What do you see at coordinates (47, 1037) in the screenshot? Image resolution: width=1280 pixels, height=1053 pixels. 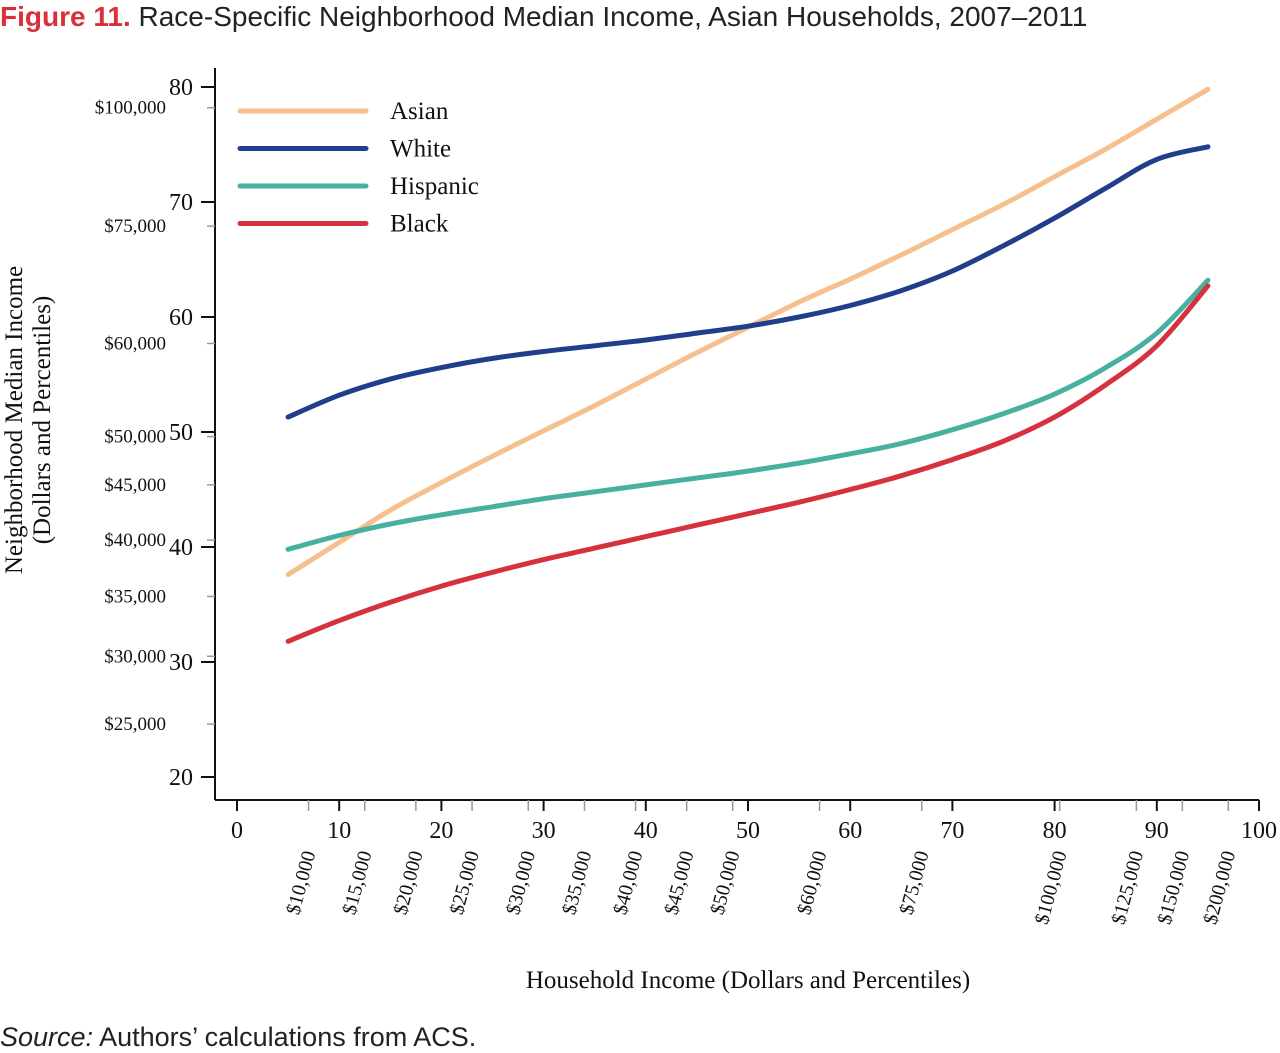 I see `source-lead: Source:` at bounding box center [47, 1037].